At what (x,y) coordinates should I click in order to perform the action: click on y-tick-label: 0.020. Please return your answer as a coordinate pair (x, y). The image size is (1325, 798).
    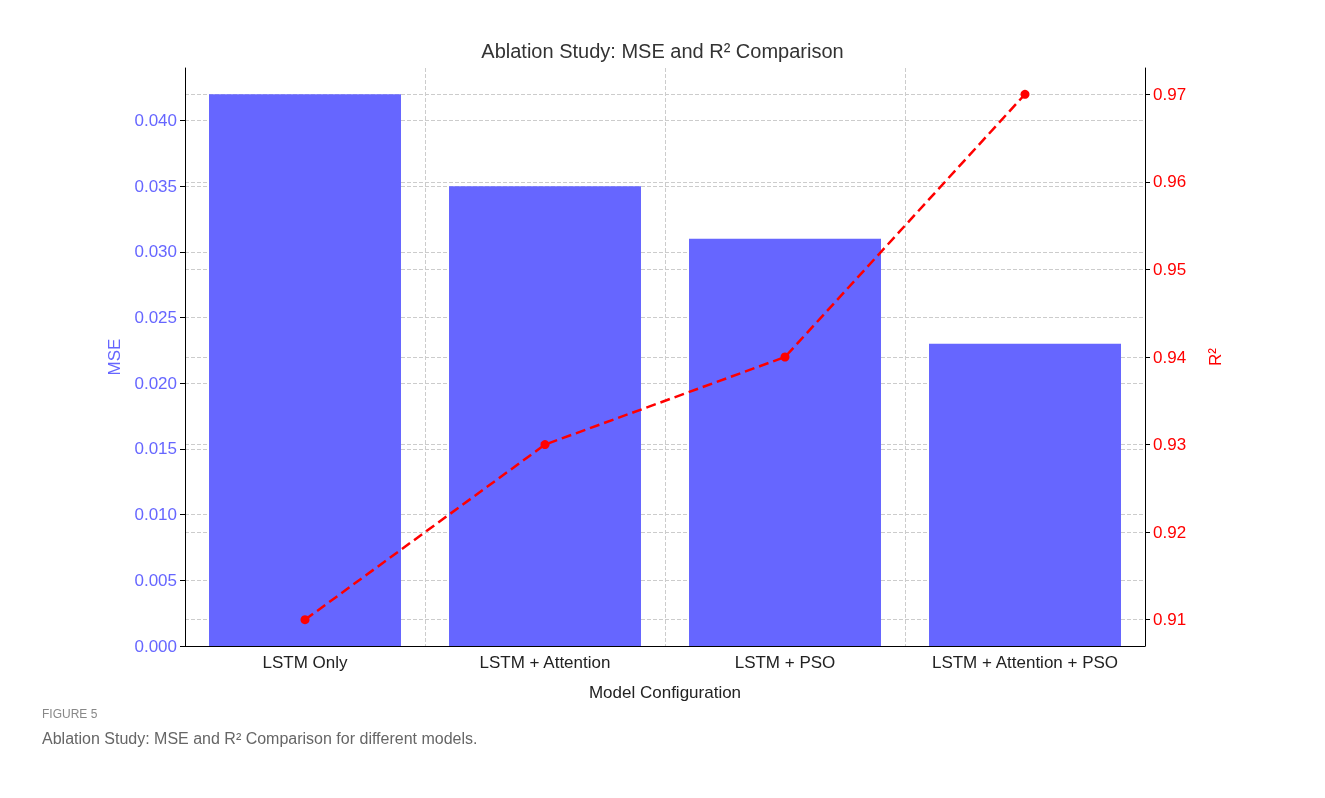
    Looking at the image, I should click on (155, 383).